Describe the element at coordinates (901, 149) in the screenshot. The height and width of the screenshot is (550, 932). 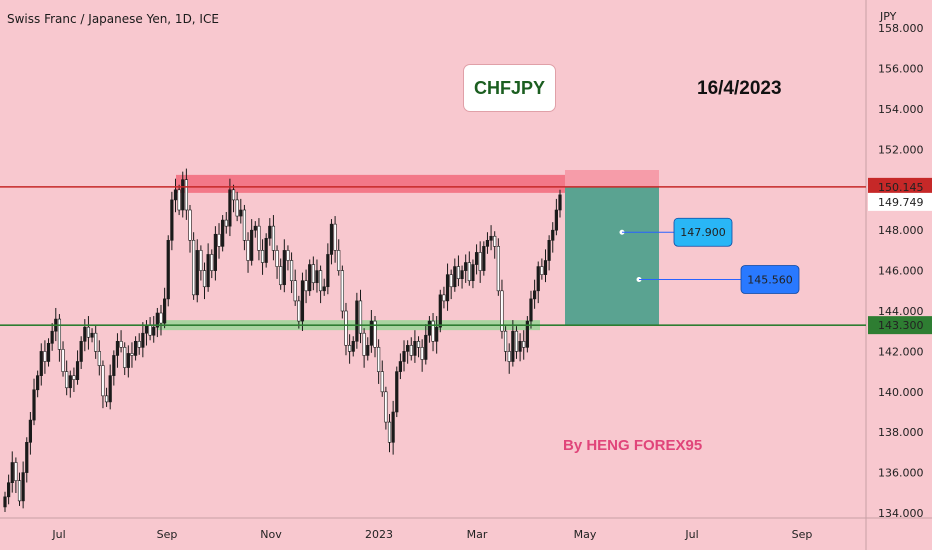
I see `price-tick-label: 152.000` at that location.